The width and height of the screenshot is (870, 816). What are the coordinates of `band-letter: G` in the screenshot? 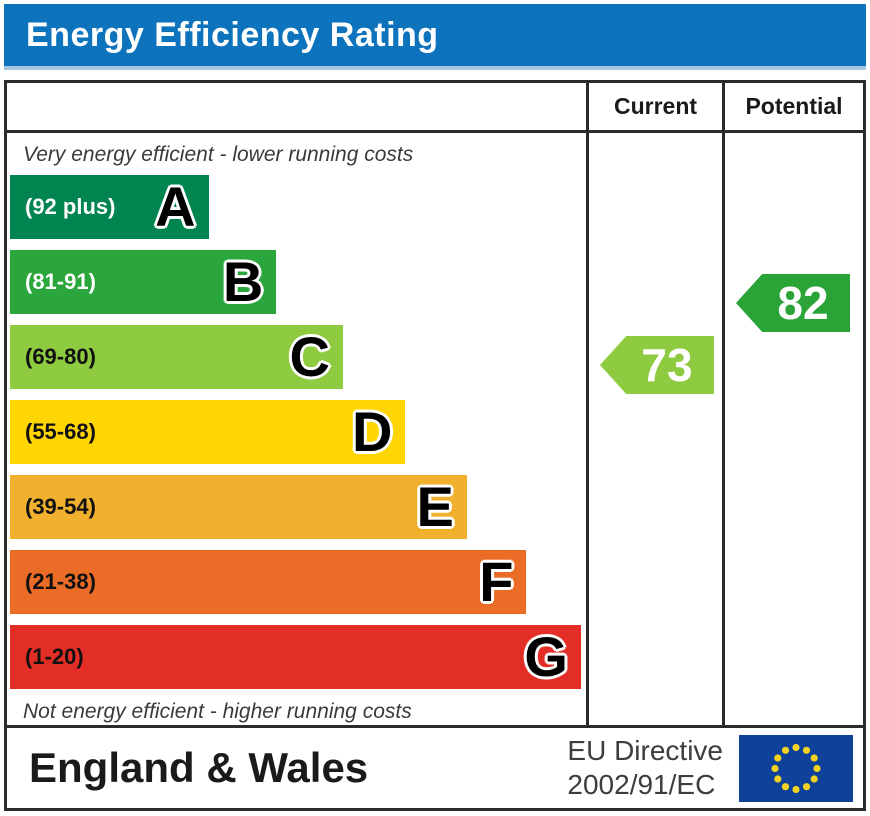 It's located at (546, 656).